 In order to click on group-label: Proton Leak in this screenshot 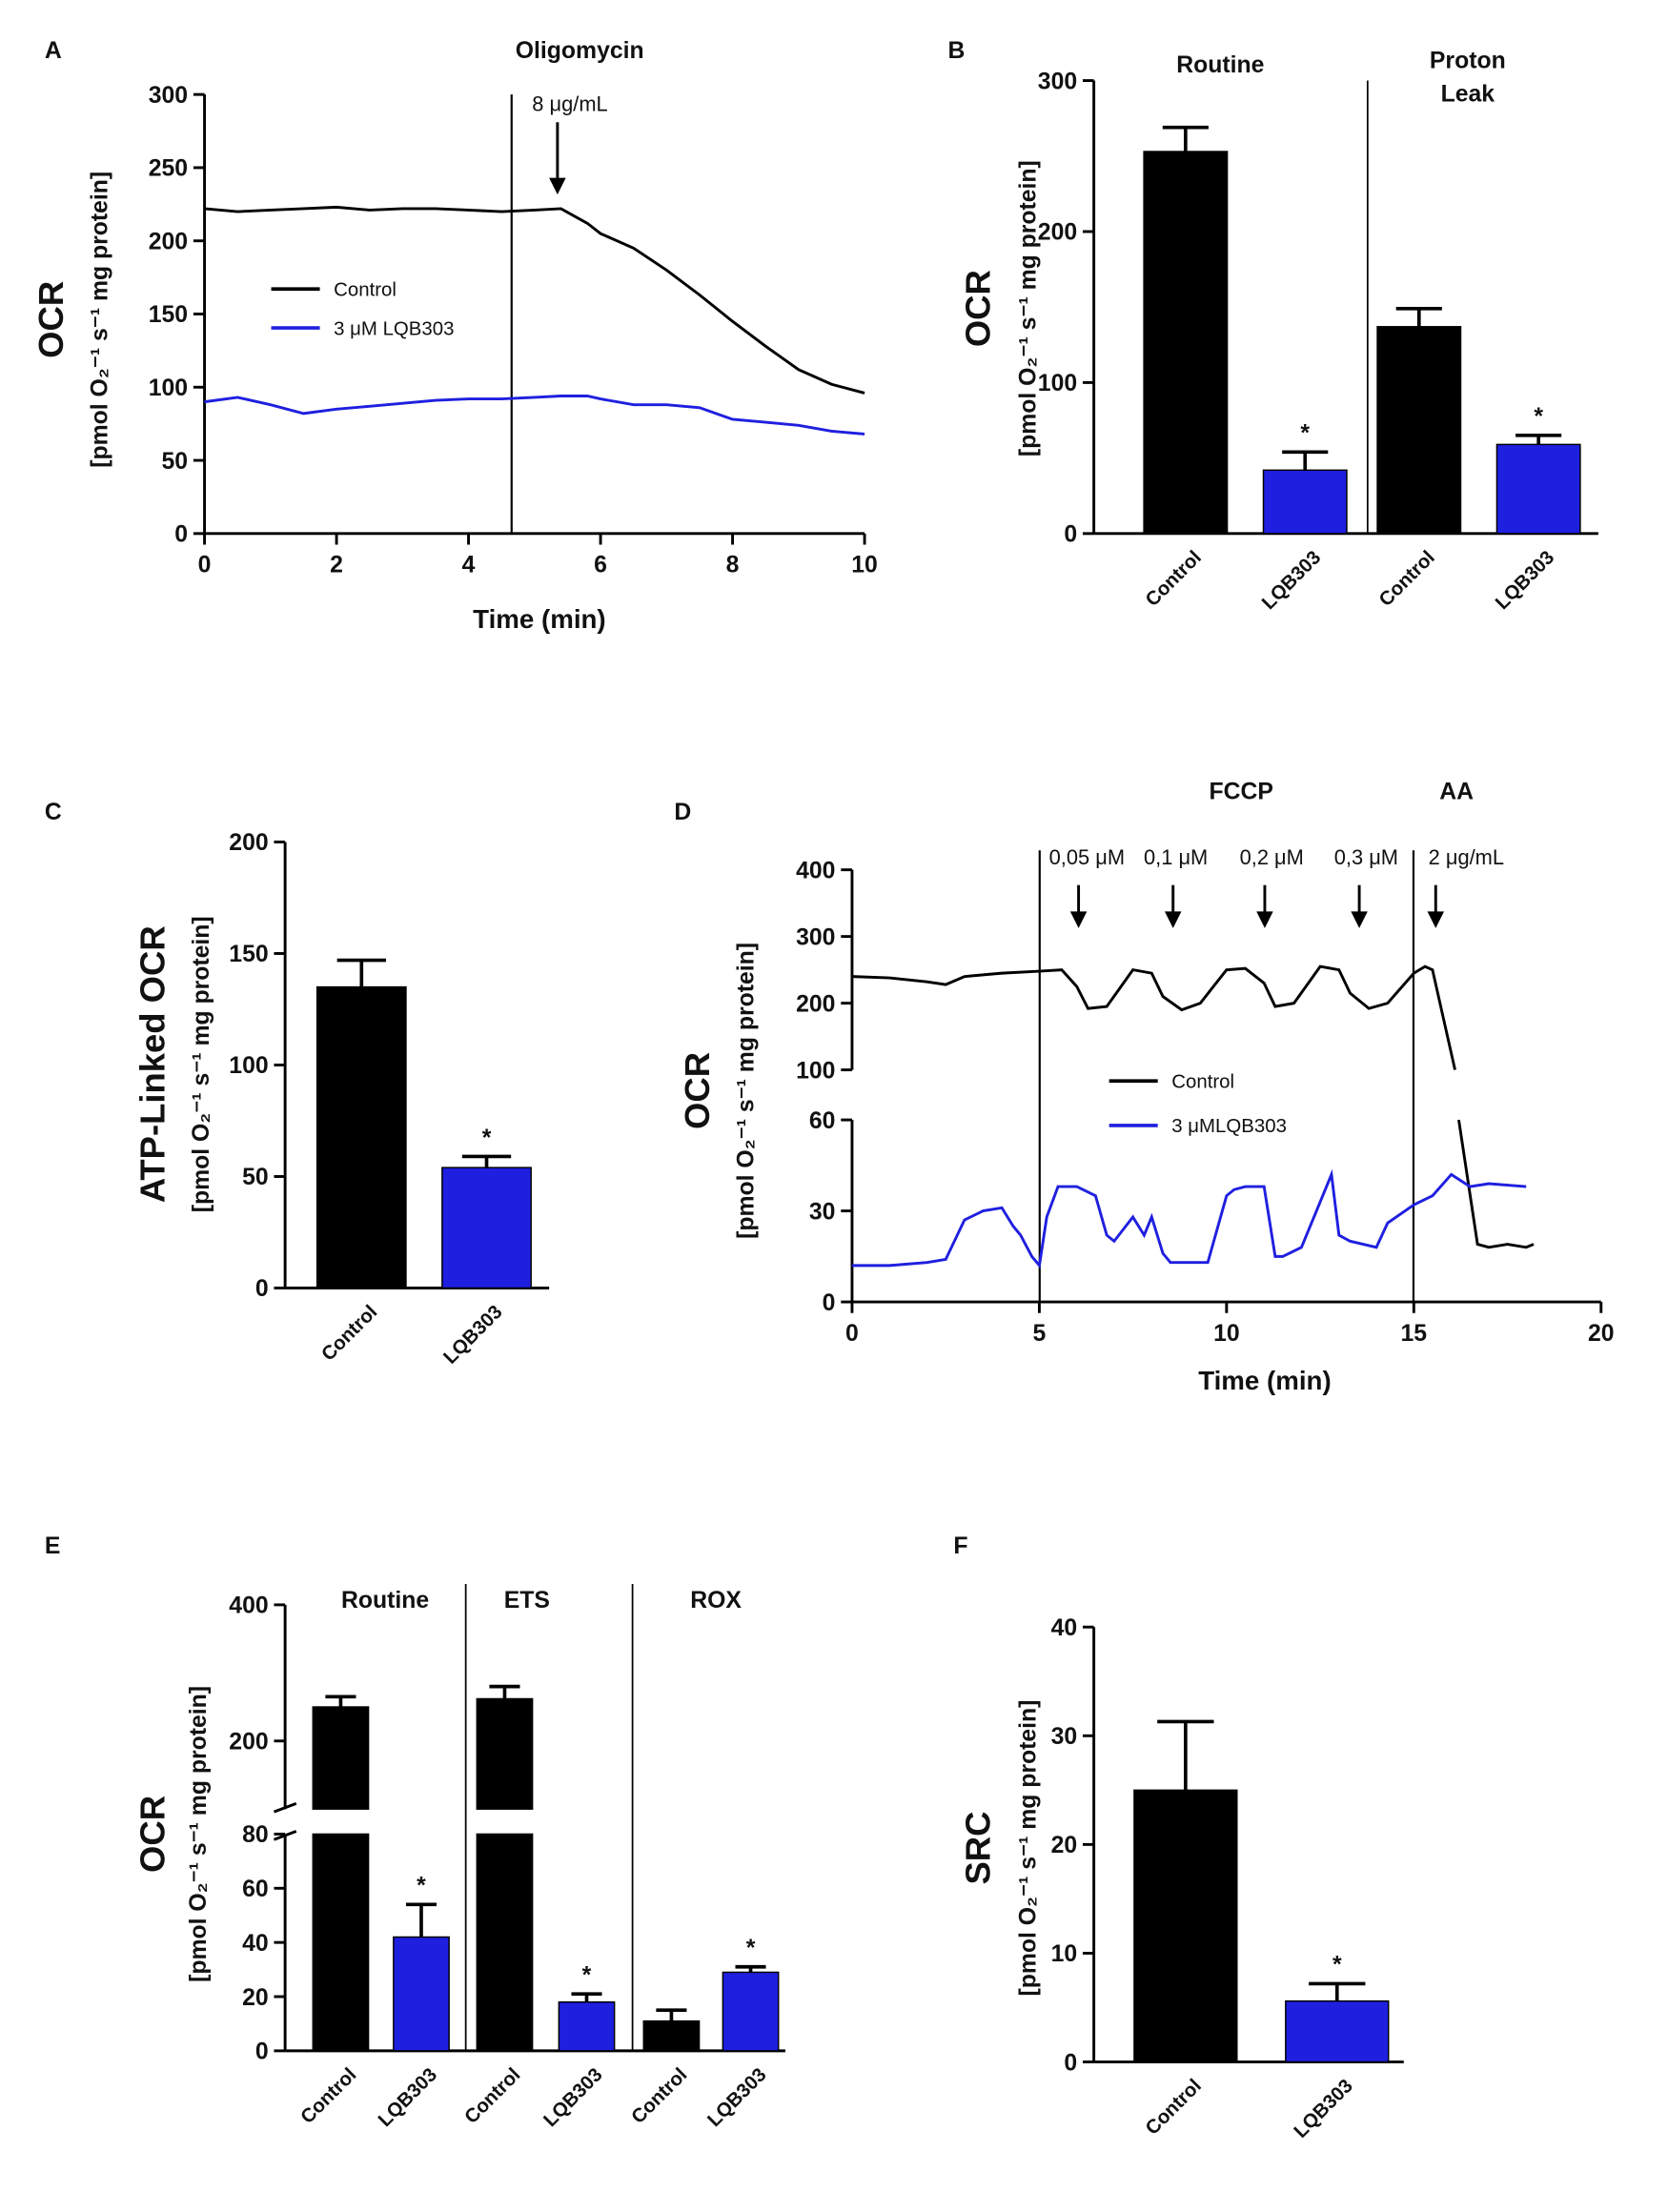, I will do `click(1468, 77)`.